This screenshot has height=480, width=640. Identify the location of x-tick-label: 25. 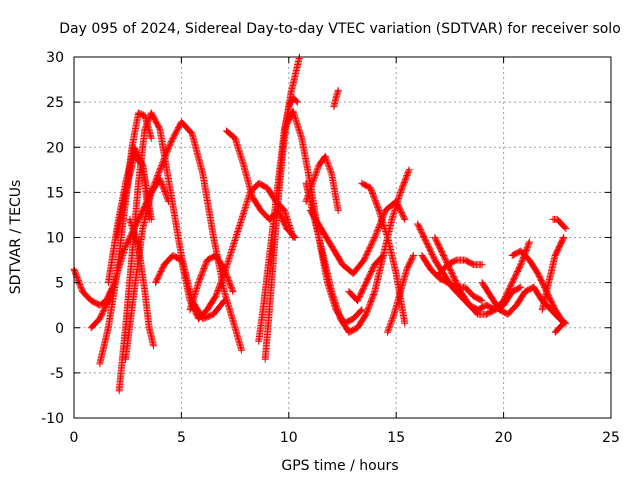
(611, 438).